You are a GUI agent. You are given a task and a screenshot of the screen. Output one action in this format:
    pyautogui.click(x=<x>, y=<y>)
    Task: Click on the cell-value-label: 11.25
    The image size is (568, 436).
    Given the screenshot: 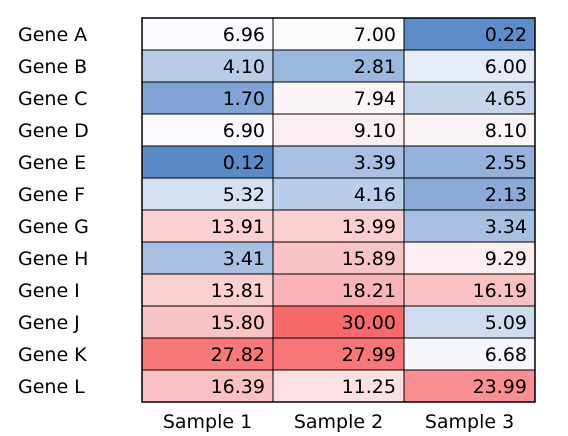 What is the action you would take?
    pyautogui.click(x=369, y=387)
    